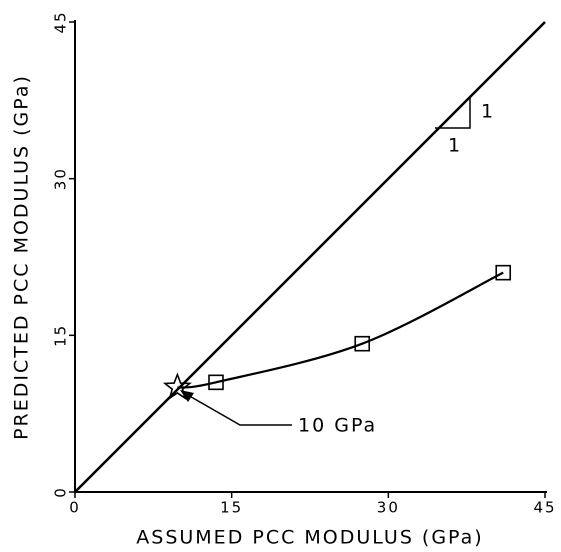 The width and height of the screenshot is (561, 552). Describe the element at coordinates (337, 426) in the screenshot. I see `annotation: 10 GPa` at that location.